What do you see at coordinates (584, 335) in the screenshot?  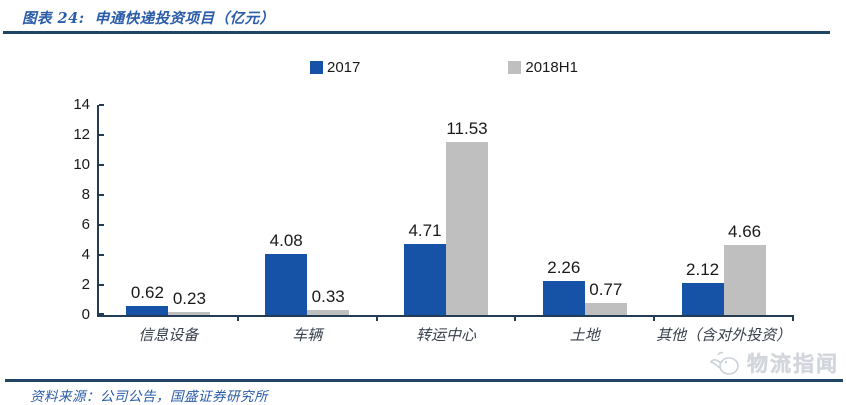 I see `category-label: 土地` at bounding box center [584, 335].